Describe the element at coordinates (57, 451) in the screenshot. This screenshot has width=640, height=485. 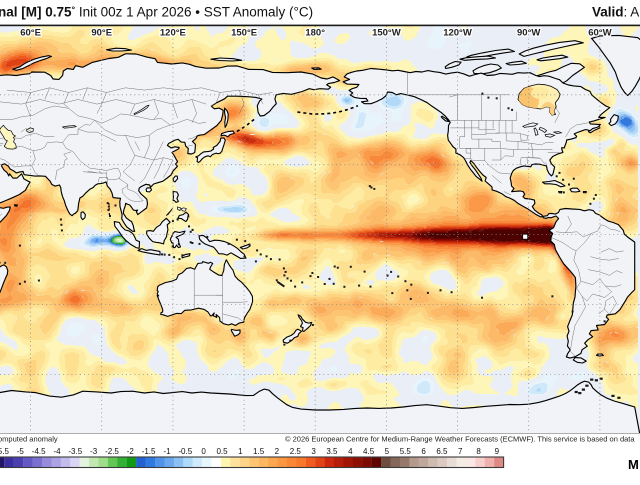
I see `svg-text: -4` at that location.